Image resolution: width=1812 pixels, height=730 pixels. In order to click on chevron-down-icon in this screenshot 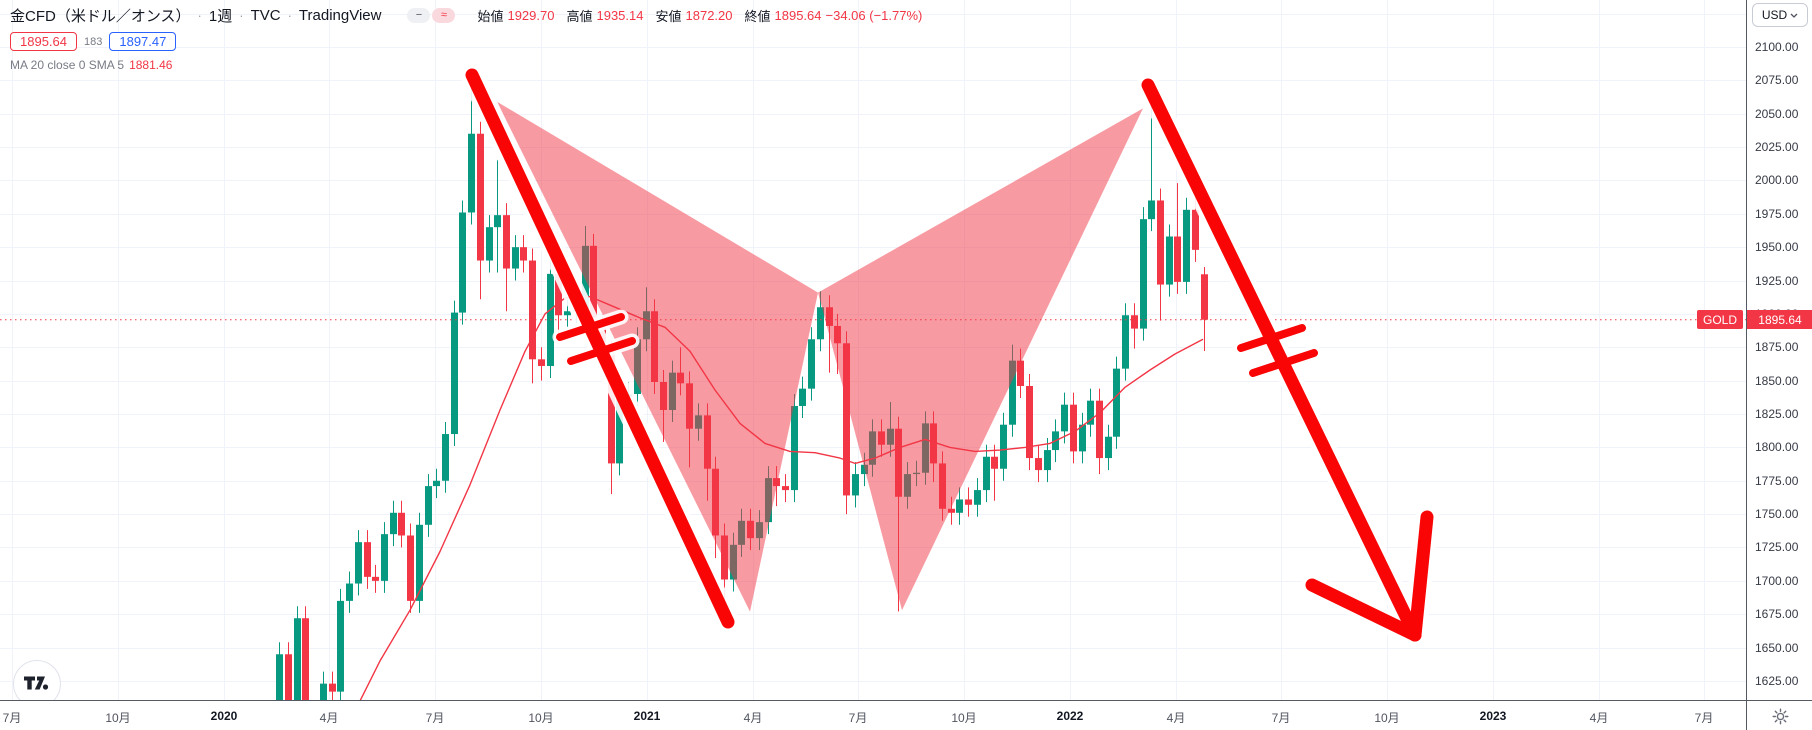, I will do `click(1794, 15)`.